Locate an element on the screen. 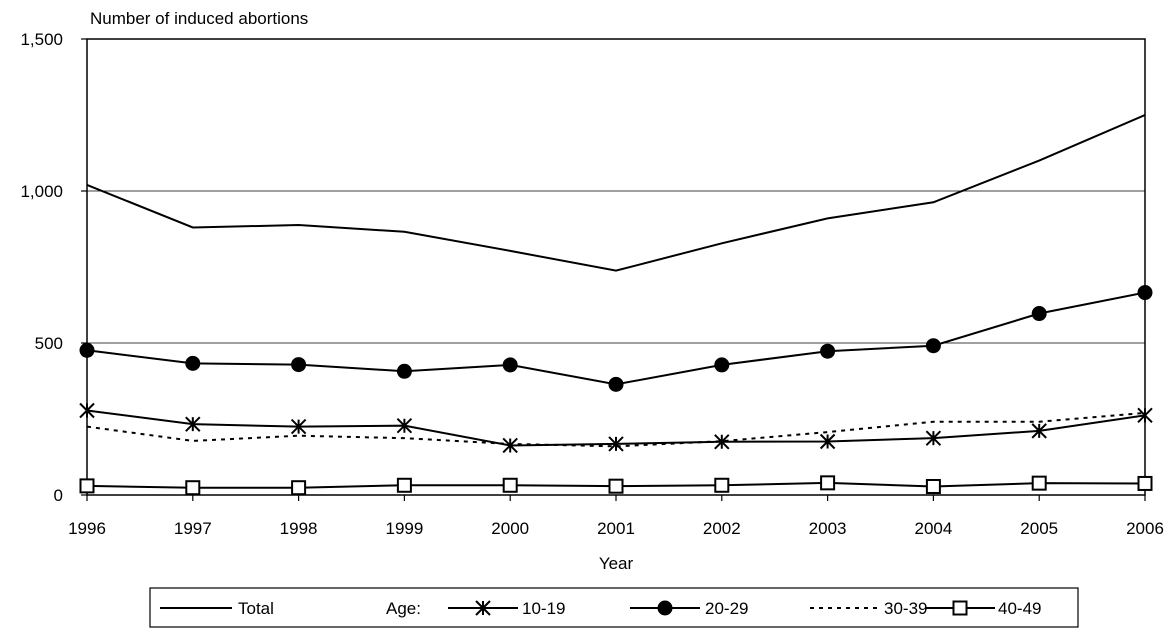 The width and height of the screenshot is (1174, 640). legend-label: 10-19 is located at coordinates (543, 608).